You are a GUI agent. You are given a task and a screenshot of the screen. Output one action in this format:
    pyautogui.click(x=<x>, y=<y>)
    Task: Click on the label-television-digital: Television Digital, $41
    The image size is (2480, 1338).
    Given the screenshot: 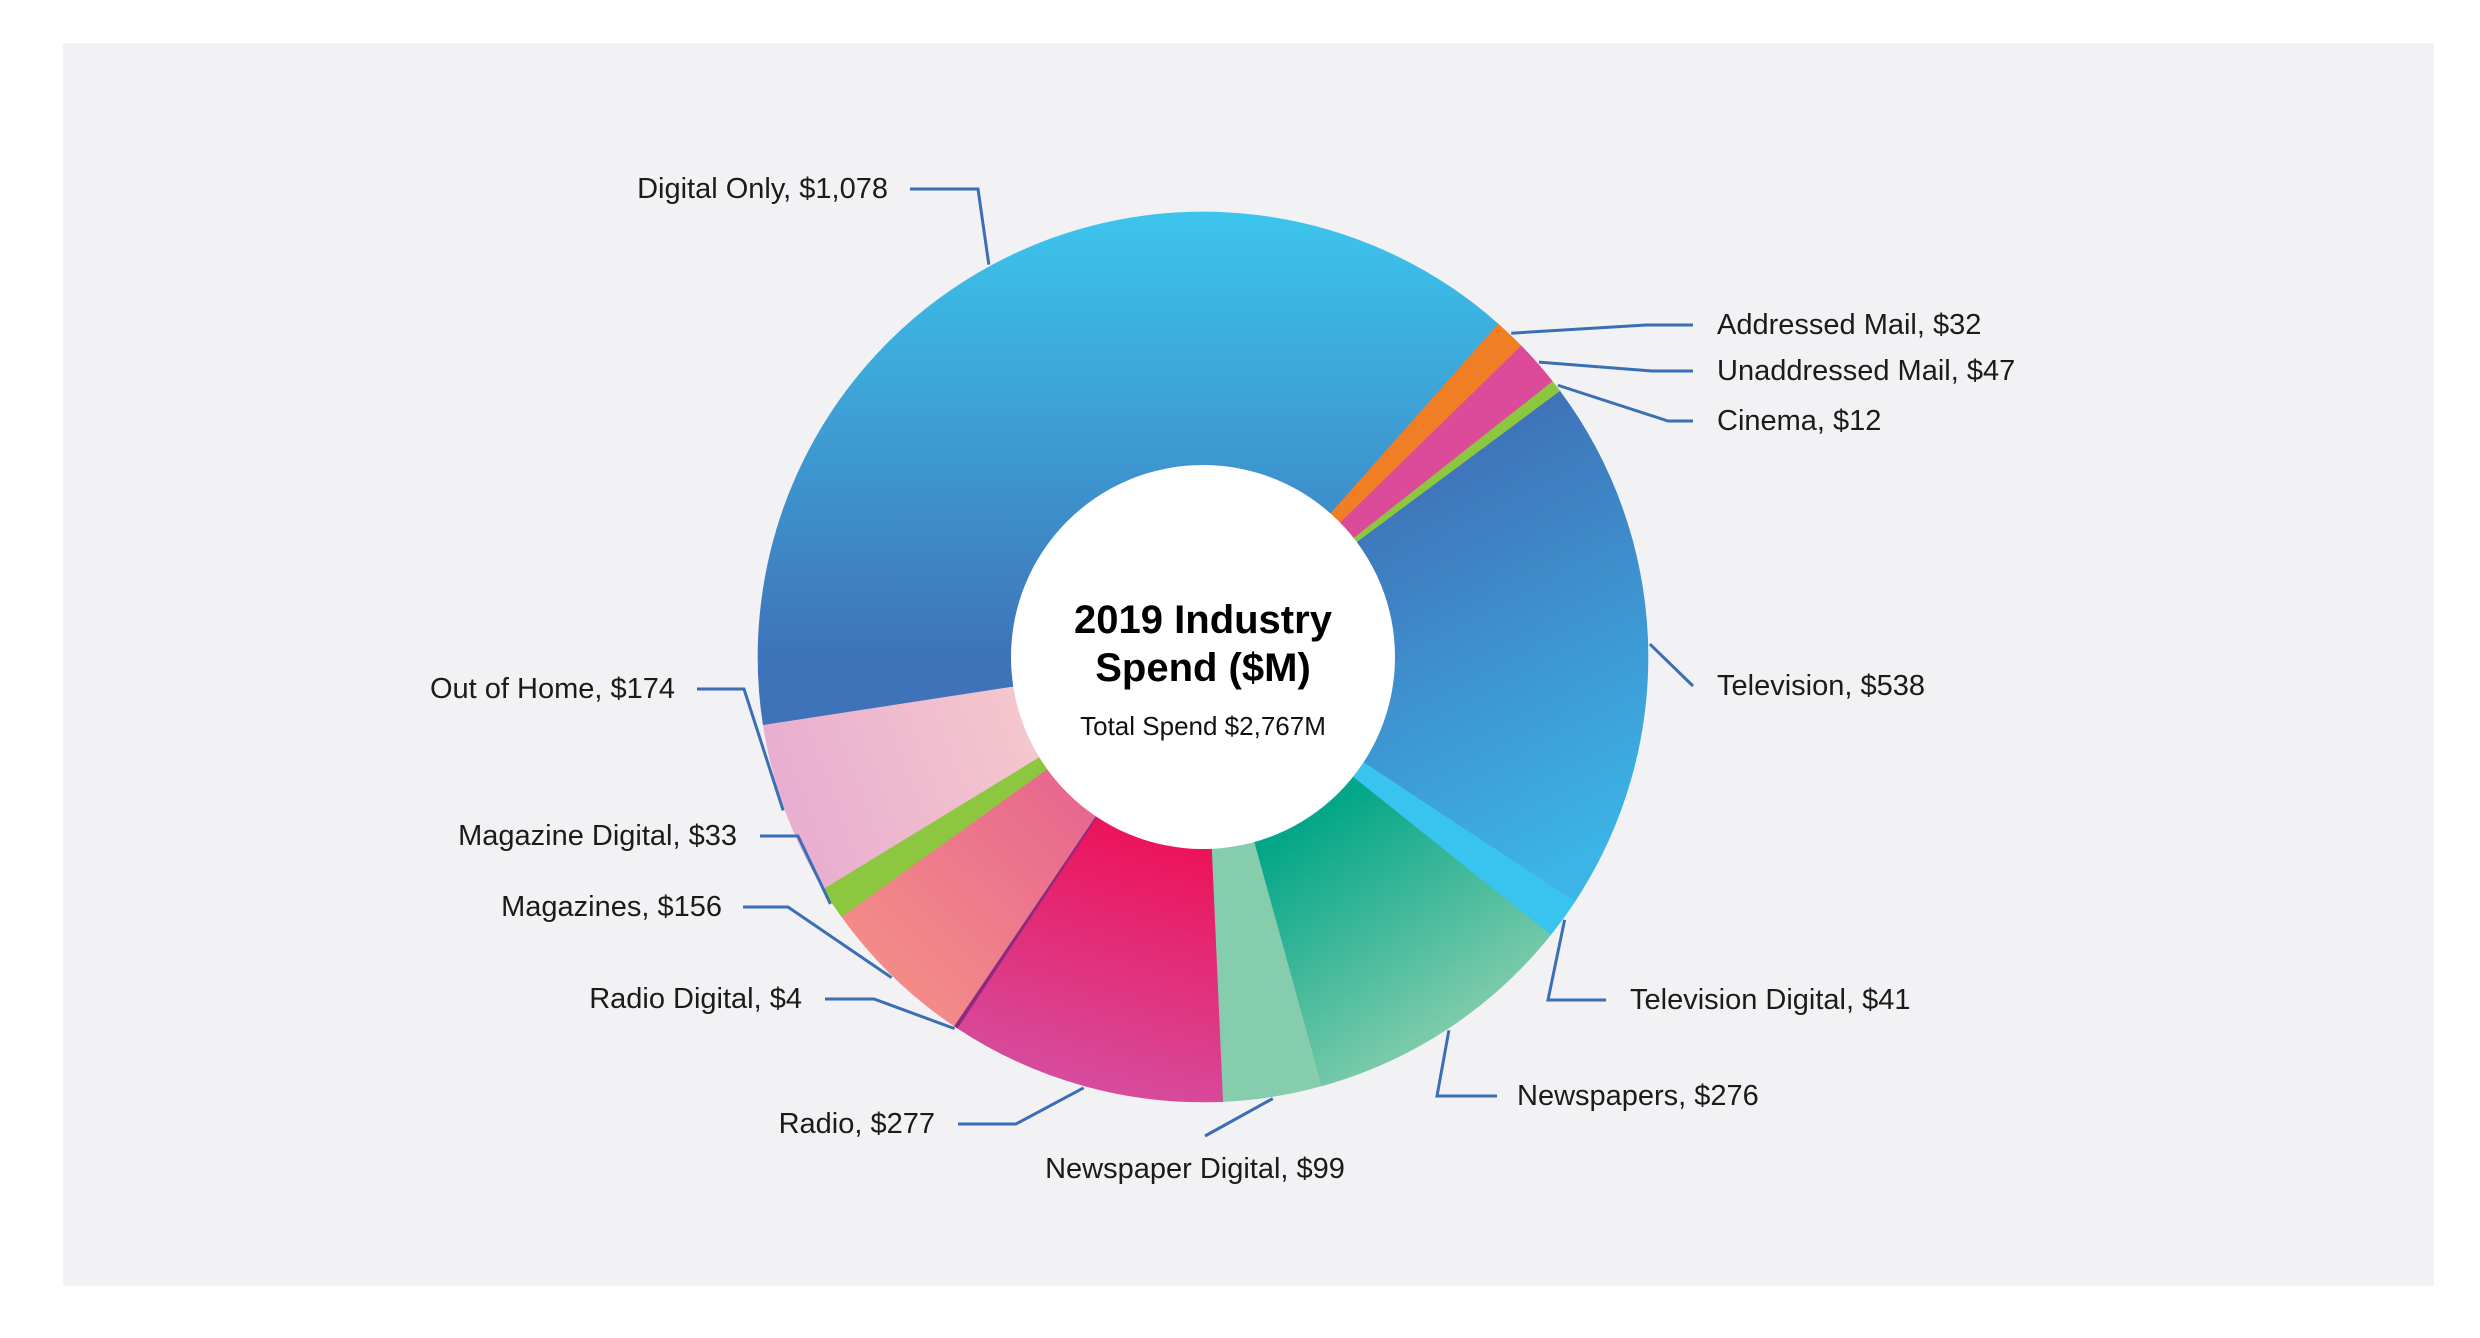 What is the action you would take?
    pyautogui.click(x=1770, y=1000)
    